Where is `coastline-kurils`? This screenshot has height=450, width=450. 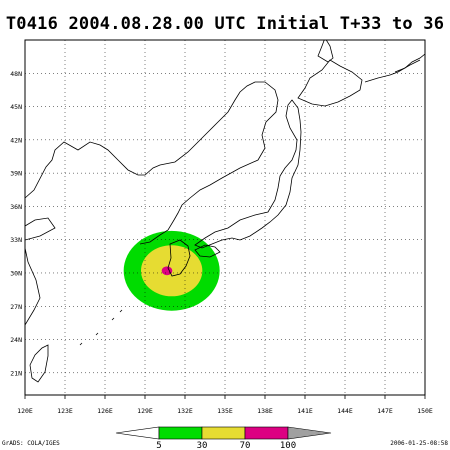
coastline-kurils is located at coordinates (392, 71).